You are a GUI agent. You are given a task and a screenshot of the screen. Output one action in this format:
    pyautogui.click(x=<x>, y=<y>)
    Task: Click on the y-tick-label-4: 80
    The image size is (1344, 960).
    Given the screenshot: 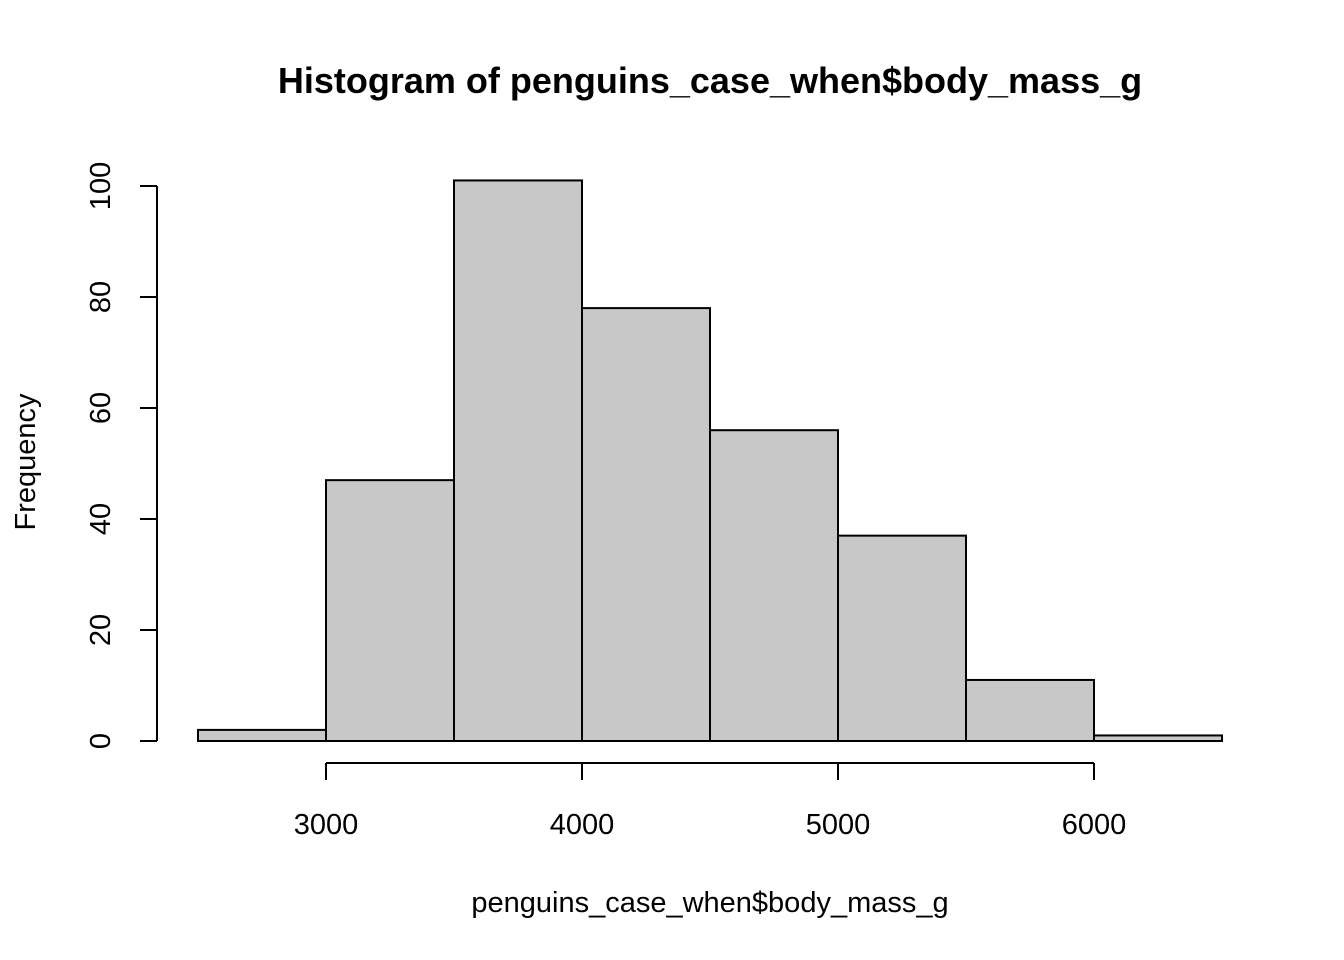 What is the action you would take?
    pyautogui.click(x=101, y=297)
    